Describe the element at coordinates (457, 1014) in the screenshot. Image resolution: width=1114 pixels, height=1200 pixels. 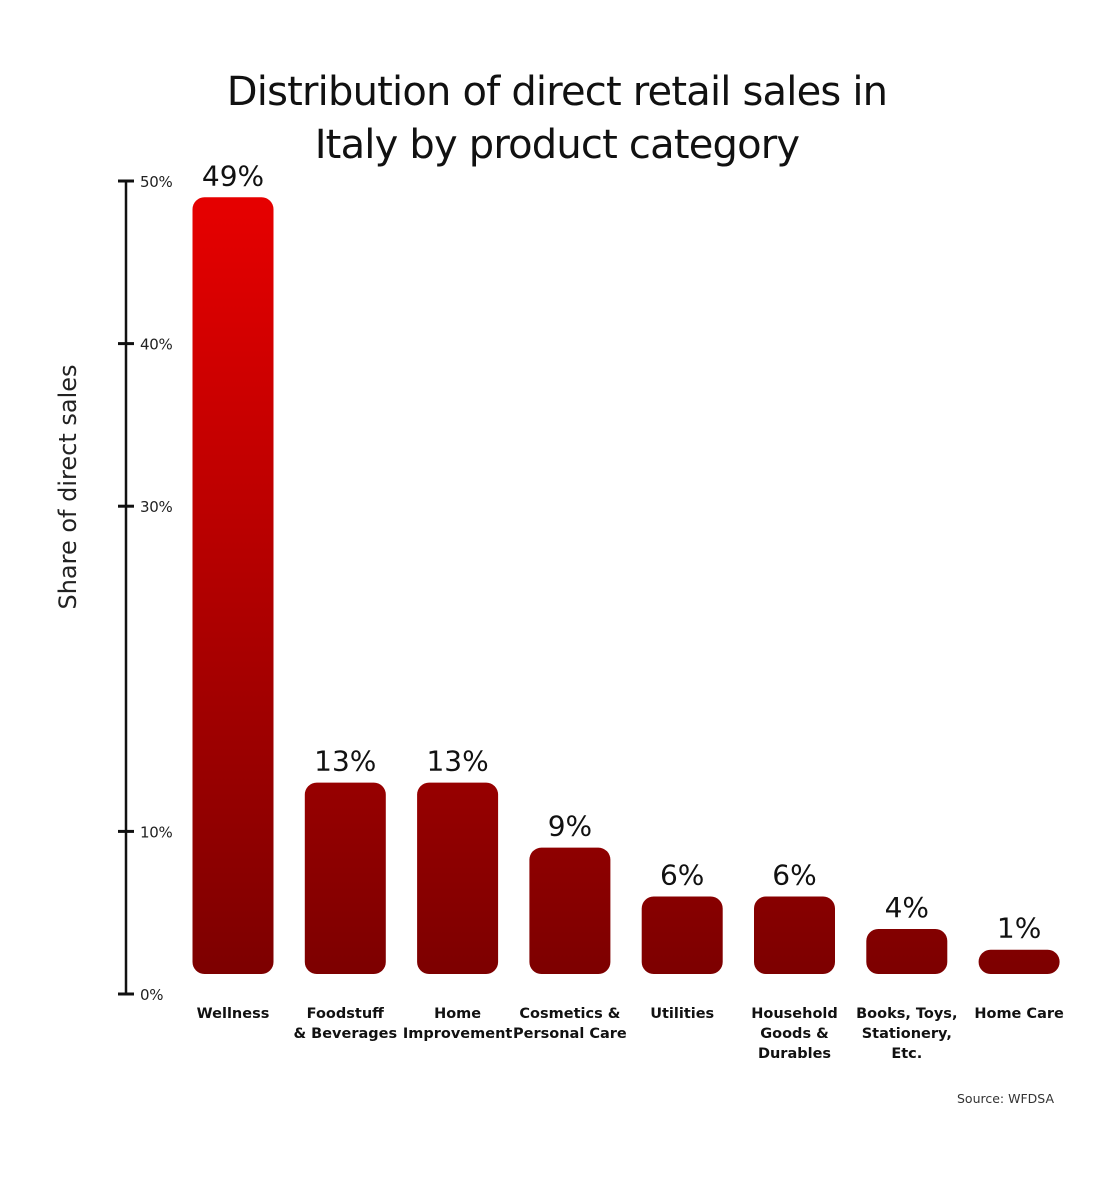
I see `category-label: Home` at that location.